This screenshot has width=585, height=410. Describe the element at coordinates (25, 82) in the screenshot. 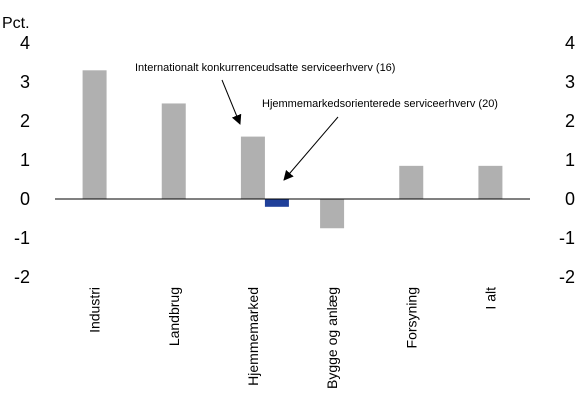

I see `y-tick-label-left: 3` at that location.